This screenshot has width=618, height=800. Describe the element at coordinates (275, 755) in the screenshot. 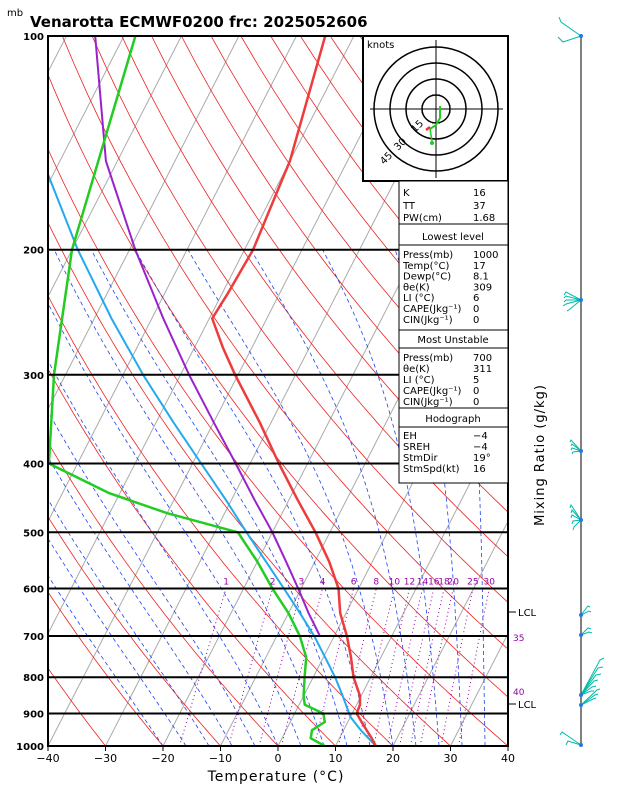

I see `temperature-tick-labels: −40 −30 −20 −10 0 10 20 30 40` at that location.